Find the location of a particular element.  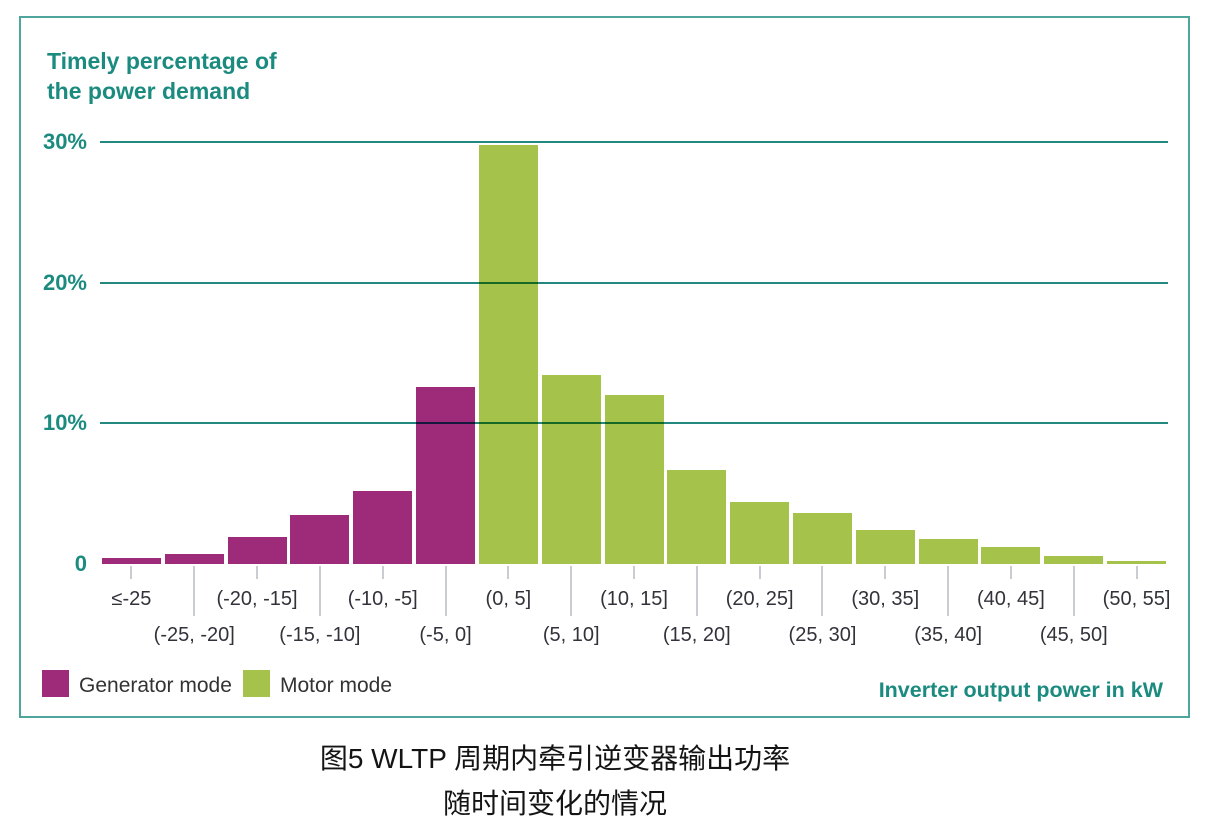

x-tick-label-(15, 20]: (15, 20] is located at coordinates (696, 635).